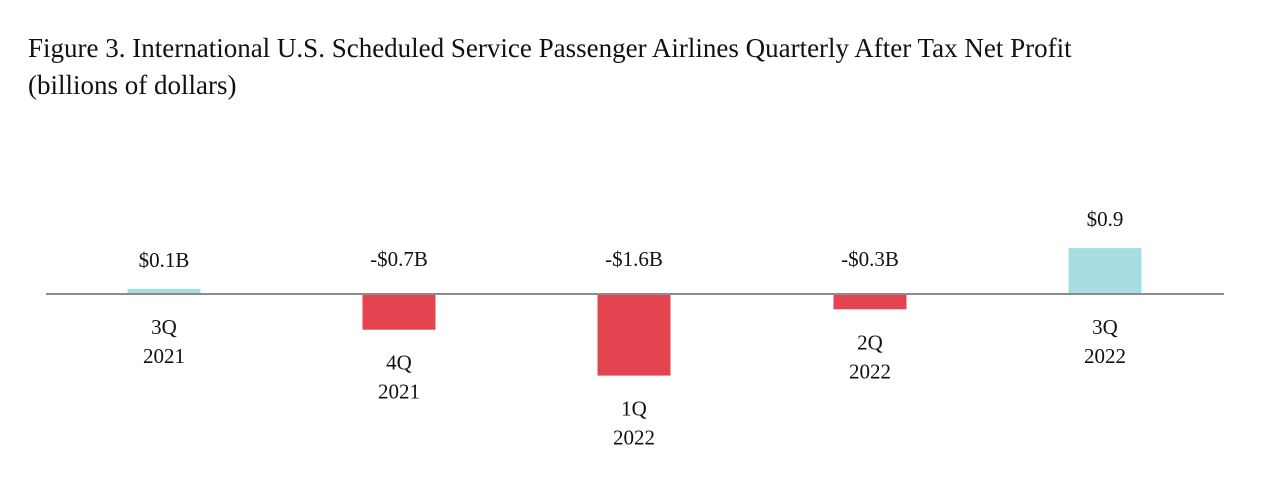  Describe the element at coordinates (1105, 219) in the screenshot. I see `data-label: $0.9` at that location.